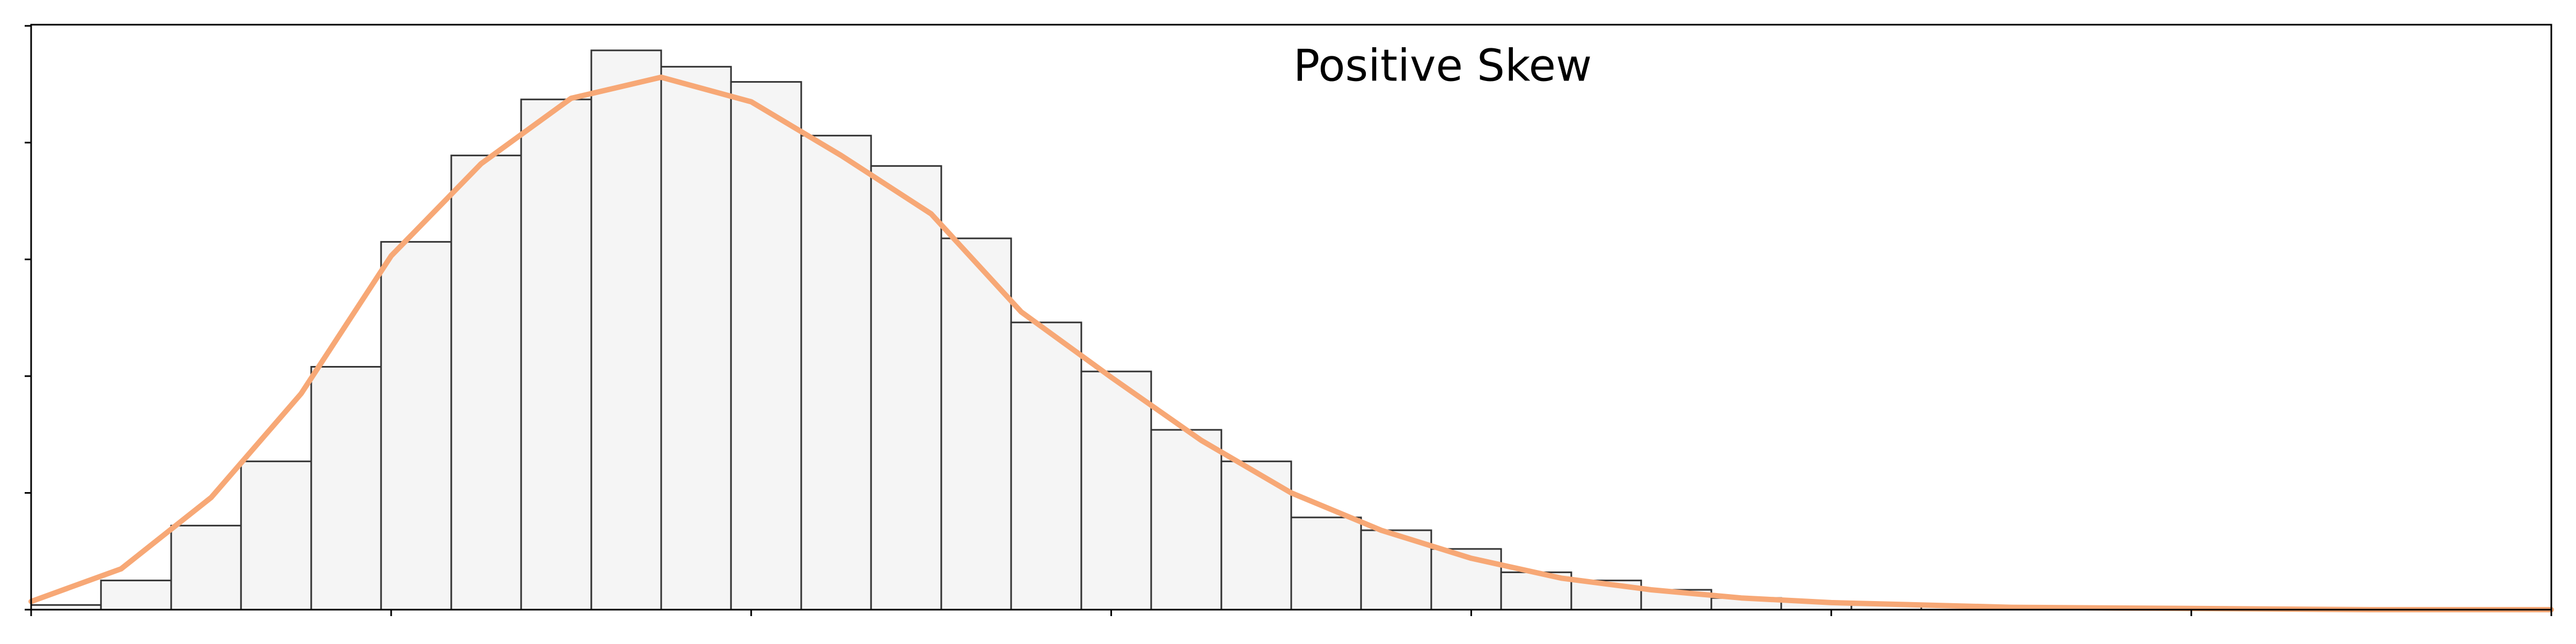 The height and width of the screenshot is (644, 2576). What do you see at coordinates (1442, 65) in the screenshot?
I see `chart-title: Positive Skew` at bounding box center [1442, 65].